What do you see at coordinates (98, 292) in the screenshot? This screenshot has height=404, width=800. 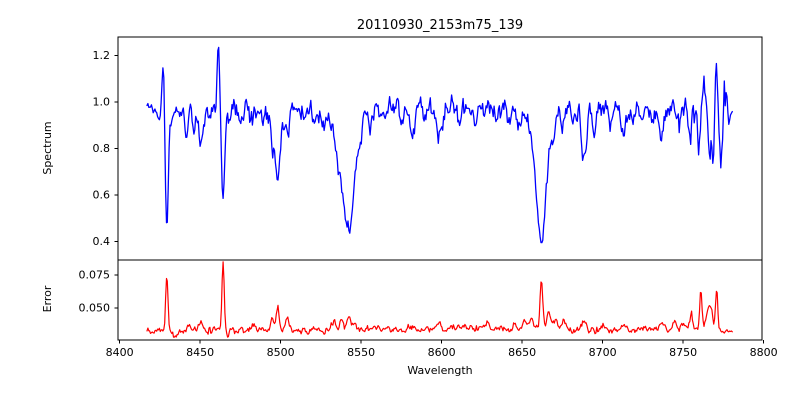 I see `error-y-axis-ticks: 0.050 0.075` at bounding box center [98, 292].